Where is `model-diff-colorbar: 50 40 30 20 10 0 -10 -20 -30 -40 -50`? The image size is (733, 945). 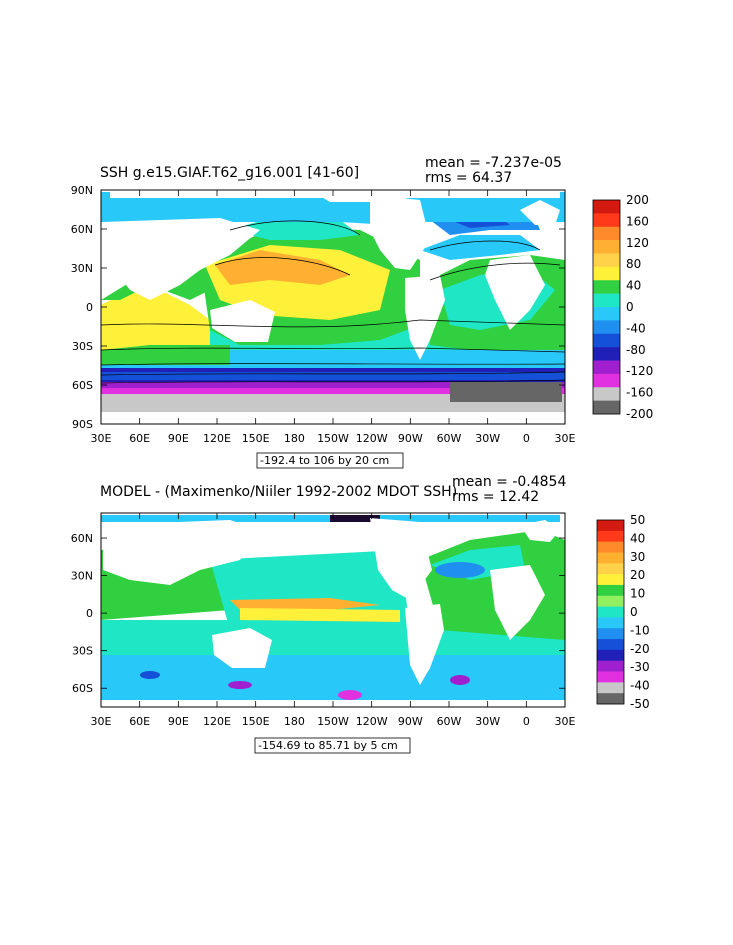 model-diff-colorbar: 50 40 30 20 10 0 -10 -20 -30 -40 -50 is located at coordinates (623, 612).